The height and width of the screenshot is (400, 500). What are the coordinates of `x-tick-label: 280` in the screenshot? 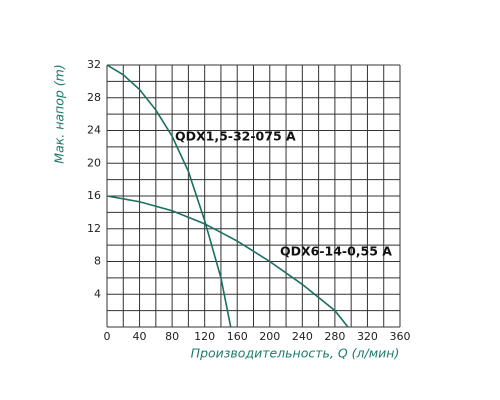 It's located at (334, 336).